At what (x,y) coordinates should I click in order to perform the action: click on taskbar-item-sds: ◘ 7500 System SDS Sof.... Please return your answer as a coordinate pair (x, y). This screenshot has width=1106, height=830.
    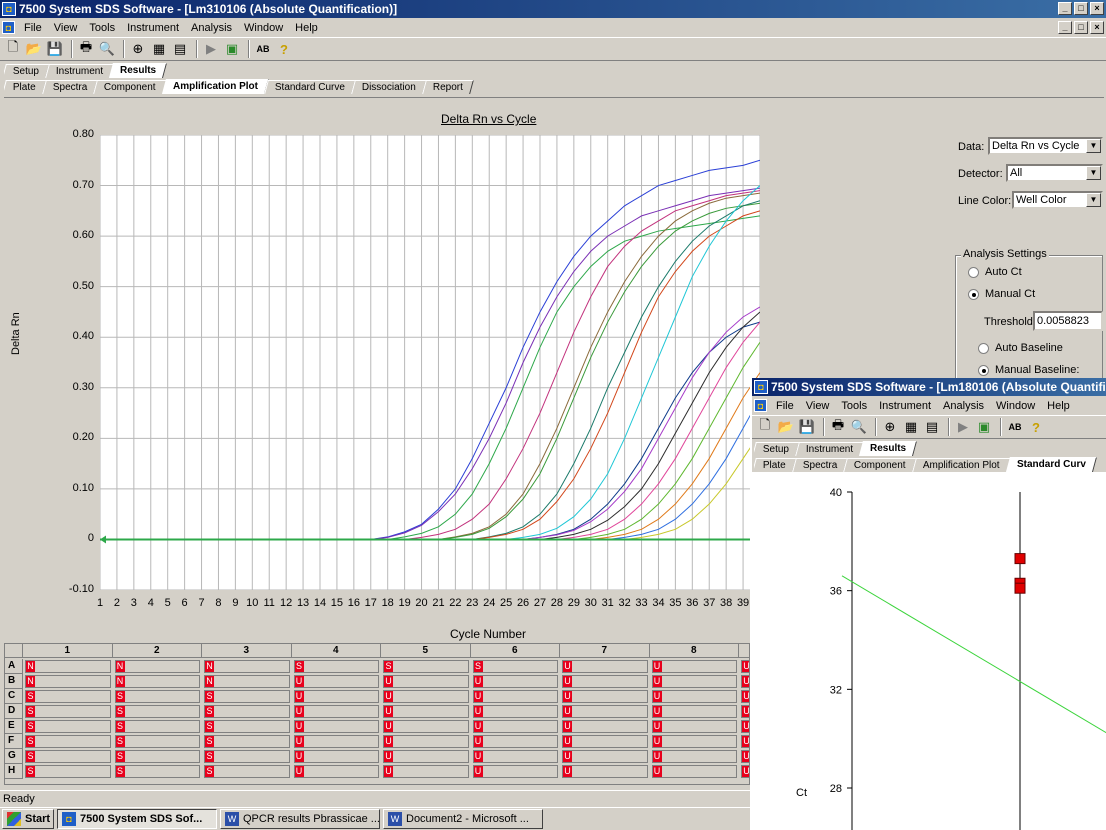
    Looking at the image, I should click on (137, 819).